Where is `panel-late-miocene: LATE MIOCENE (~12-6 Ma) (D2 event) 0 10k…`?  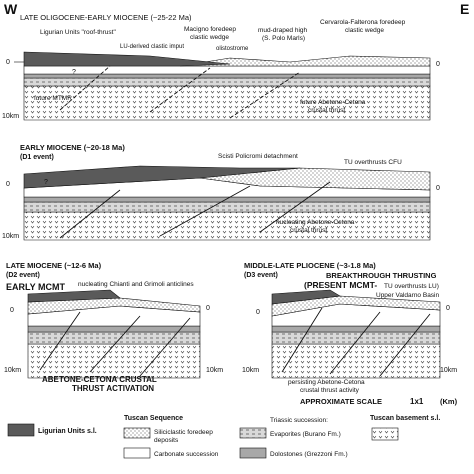
panel-late-miocene: LATE MIOCENE (~12-6 Ma) (D2 event) 0 10k… is located at coordinates (113, 327).